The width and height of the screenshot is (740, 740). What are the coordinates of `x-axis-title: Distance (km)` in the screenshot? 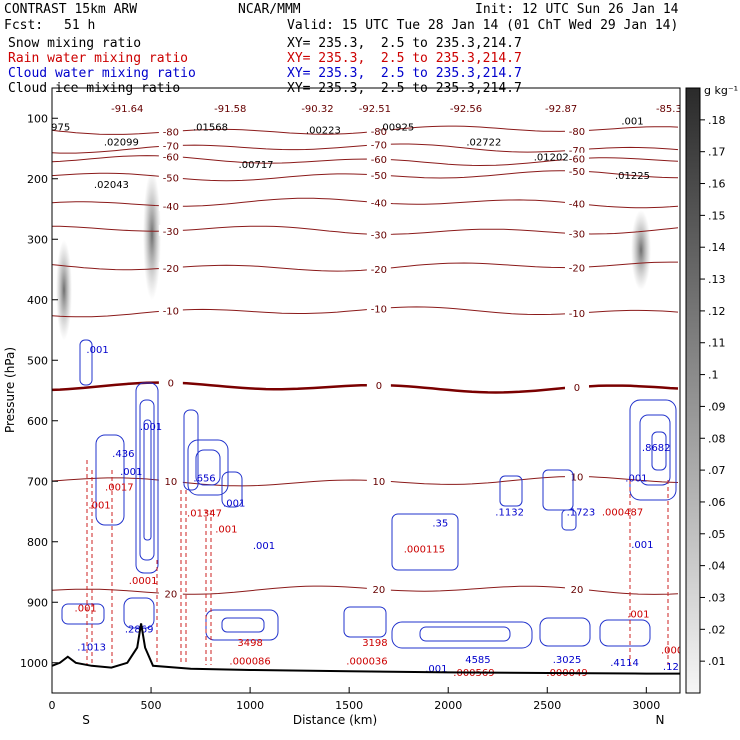 It's located at (335, 720).